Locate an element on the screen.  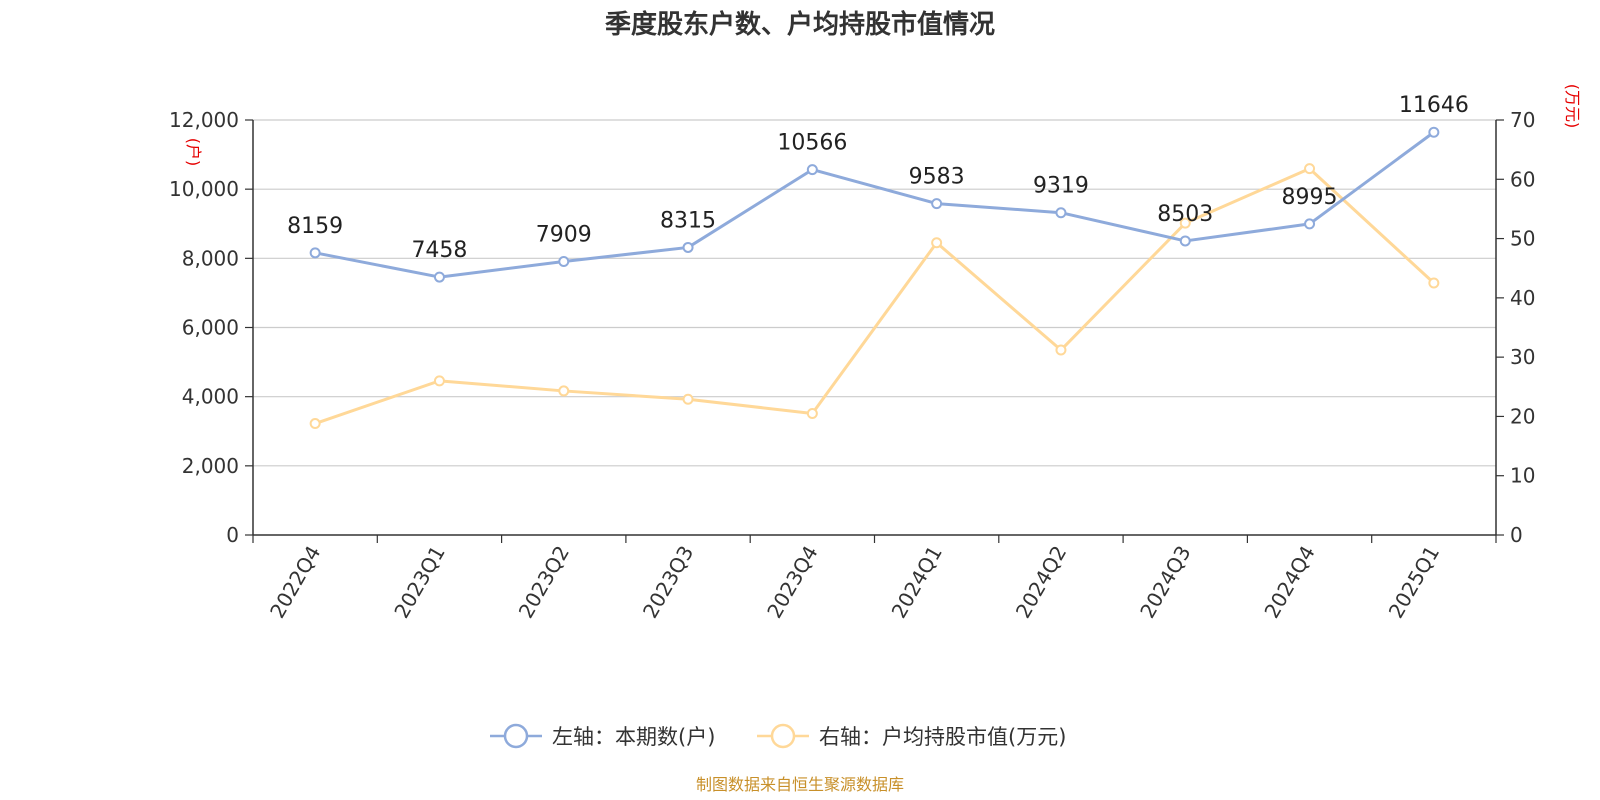
legend-label-market-value: 右轴：户均持股市值(万元) is located at coordinates (942, 737).